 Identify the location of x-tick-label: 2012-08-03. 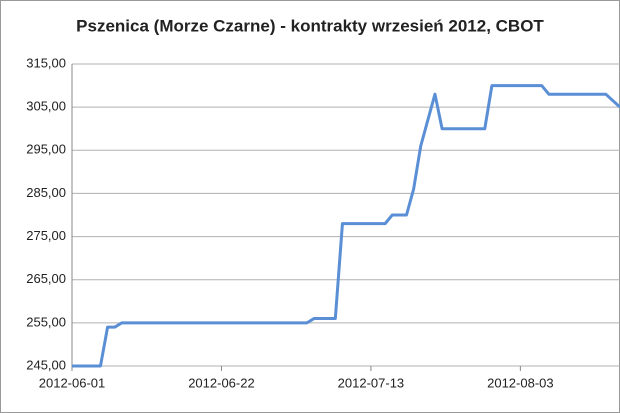
(520, 382).